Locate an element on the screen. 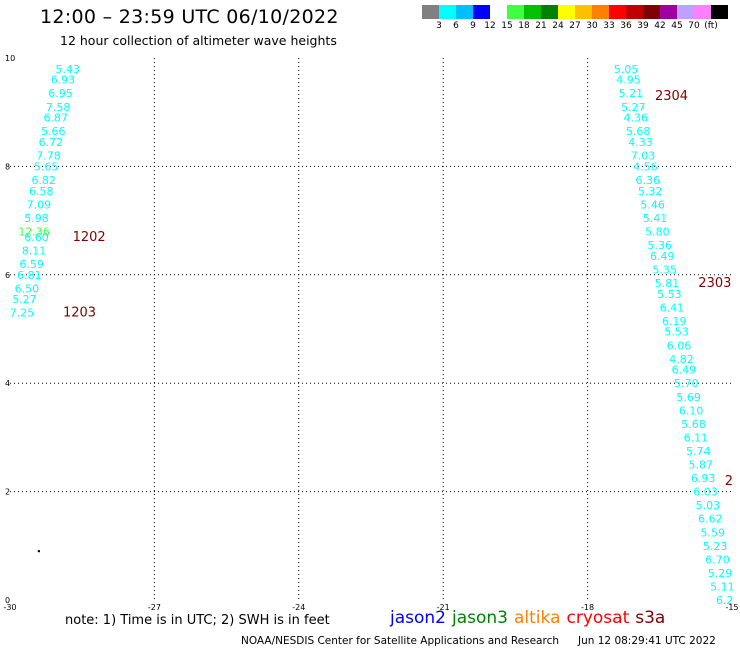 This screenshot has width=740, height=650. wave-height-label: 4.56 is located at coordinates (645, 166).